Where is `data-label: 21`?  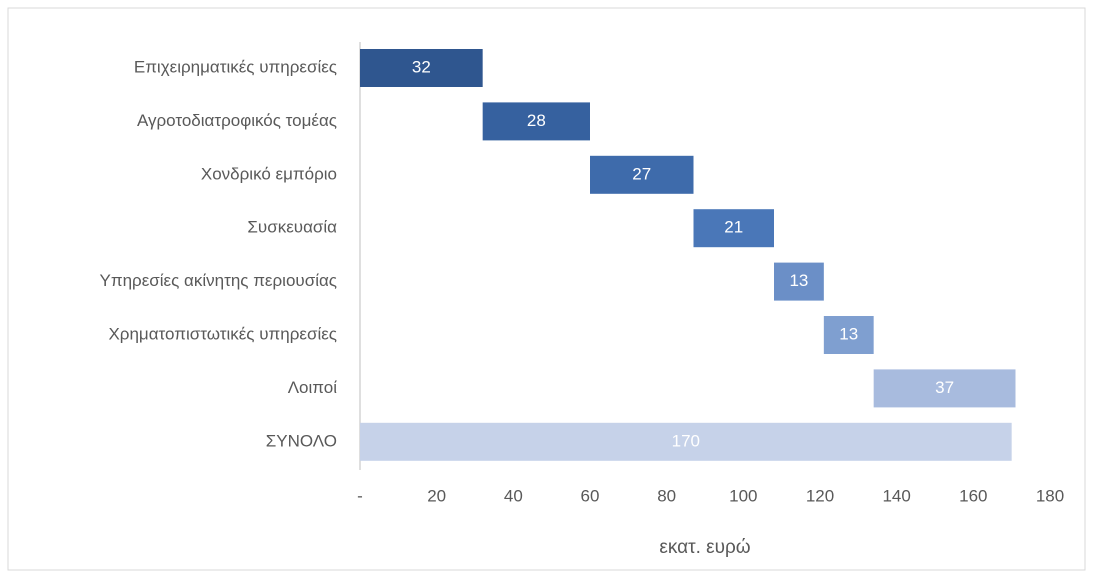
data-label: 21 is located at coordinates (733, 227).